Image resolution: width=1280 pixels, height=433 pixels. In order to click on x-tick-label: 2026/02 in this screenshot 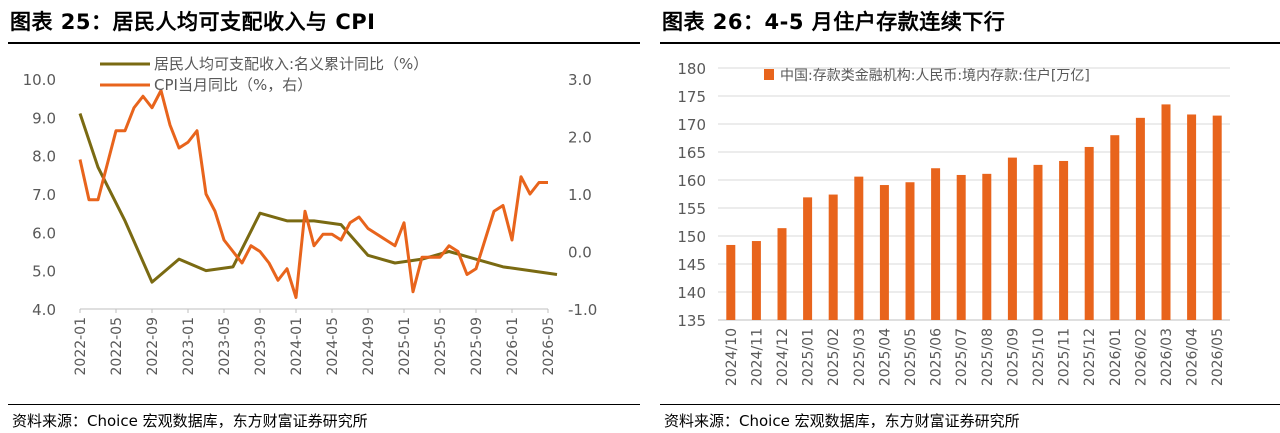, I will do `click(1141, 357)`.